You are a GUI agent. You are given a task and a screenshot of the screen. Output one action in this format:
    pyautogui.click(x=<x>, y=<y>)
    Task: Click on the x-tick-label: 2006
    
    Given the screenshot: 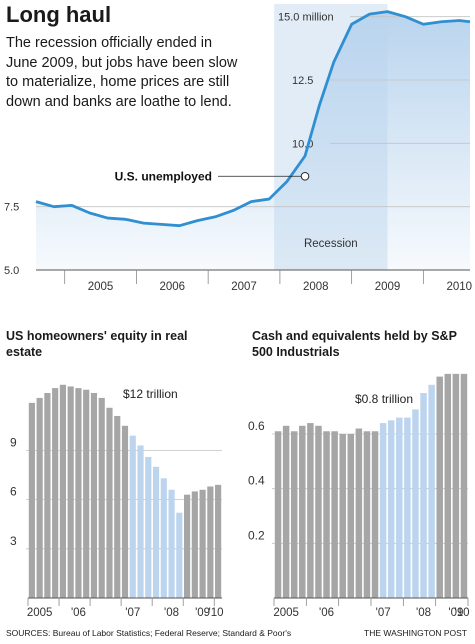 What is the action you would take?
    pyautogui.click(x=173, y=287)
    